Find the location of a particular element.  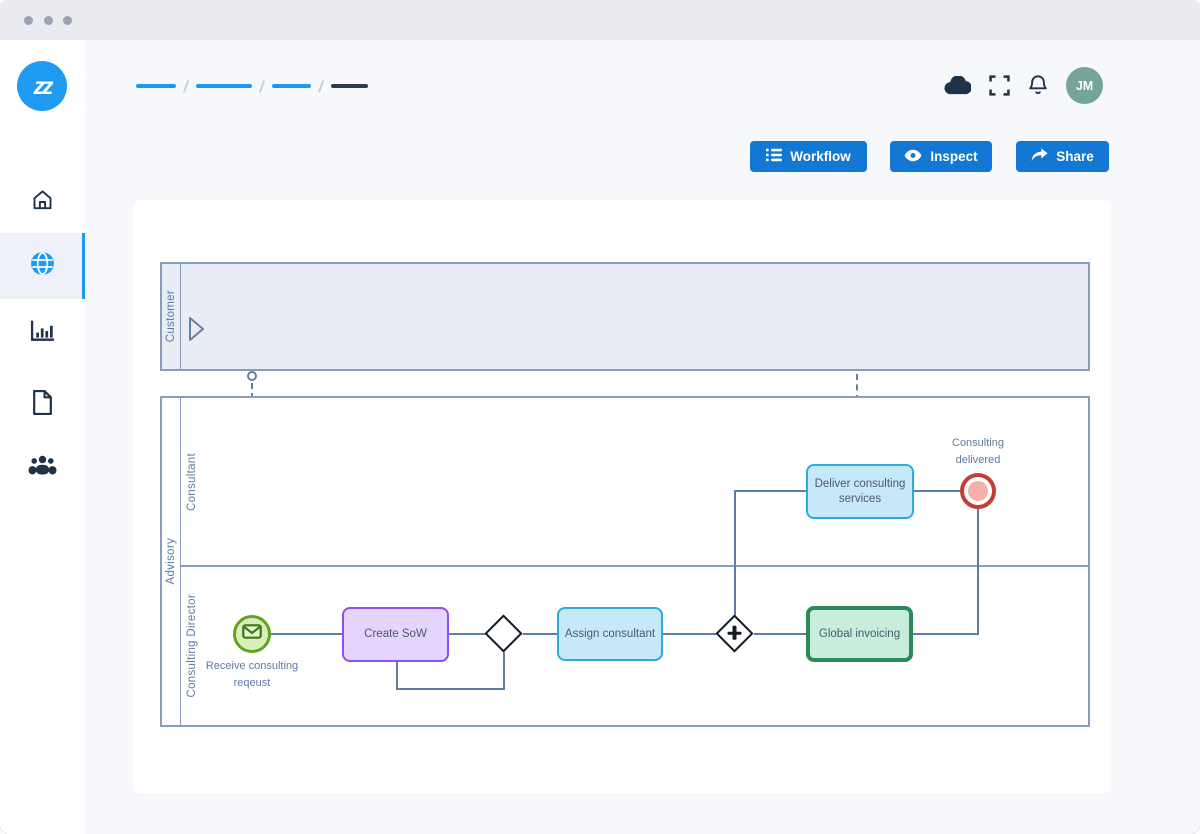

task-deliver-services: Deliver consulting services is located at coordinates (860, 491).